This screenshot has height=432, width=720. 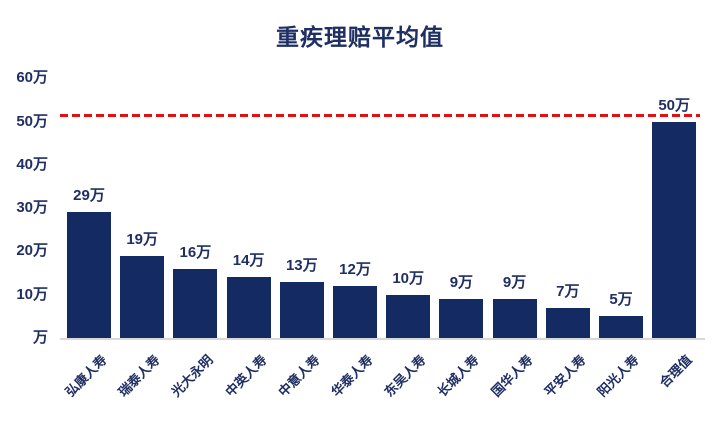 I want to click on x-axis-label-华泰人寿: 华泰人寿, so click(x=352, y=376).